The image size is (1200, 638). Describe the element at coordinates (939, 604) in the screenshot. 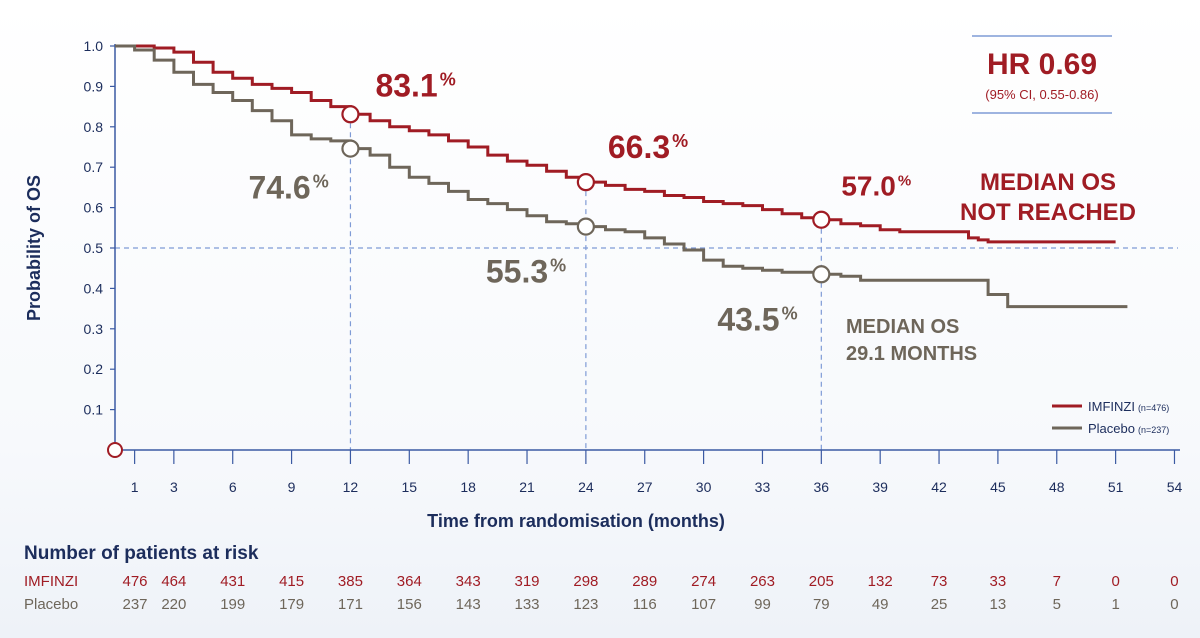

I see `risk-value-placebo: 25` at that location.